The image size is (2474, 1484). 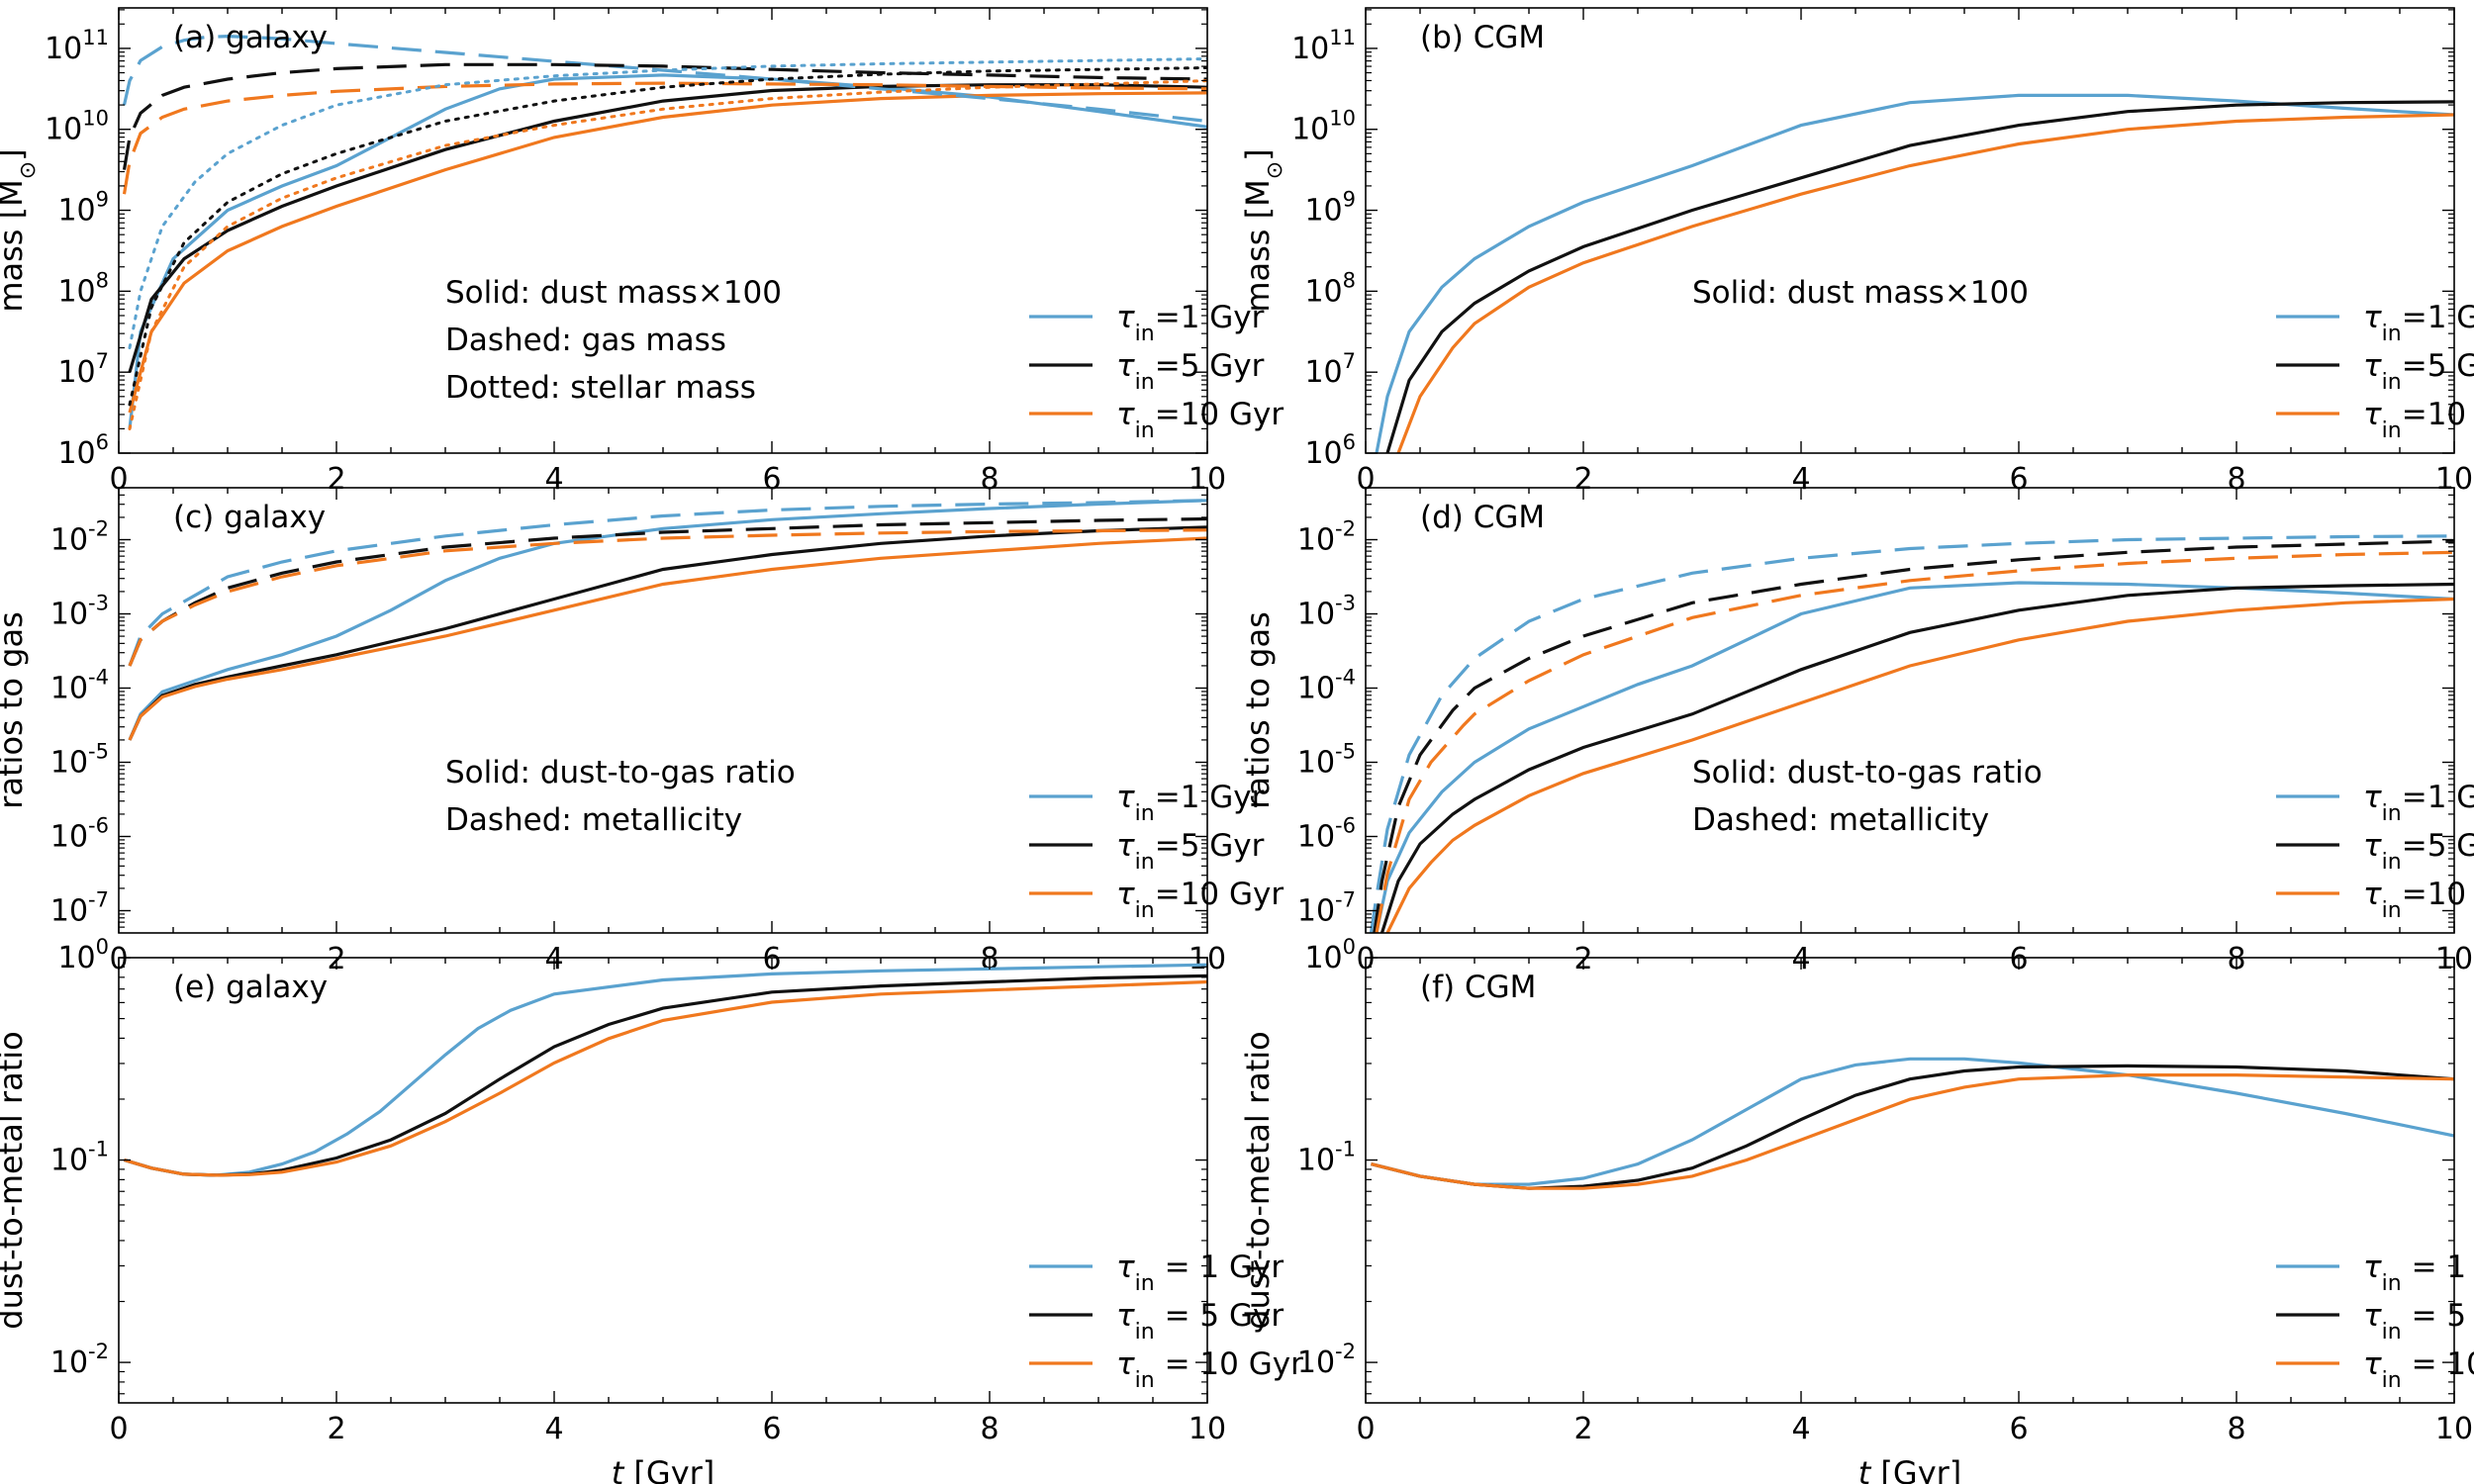 What do you see at coordinates (102, 280) in the screenshot?
I see `y-tick-exponent: 8` at bounding box center [102, 280].